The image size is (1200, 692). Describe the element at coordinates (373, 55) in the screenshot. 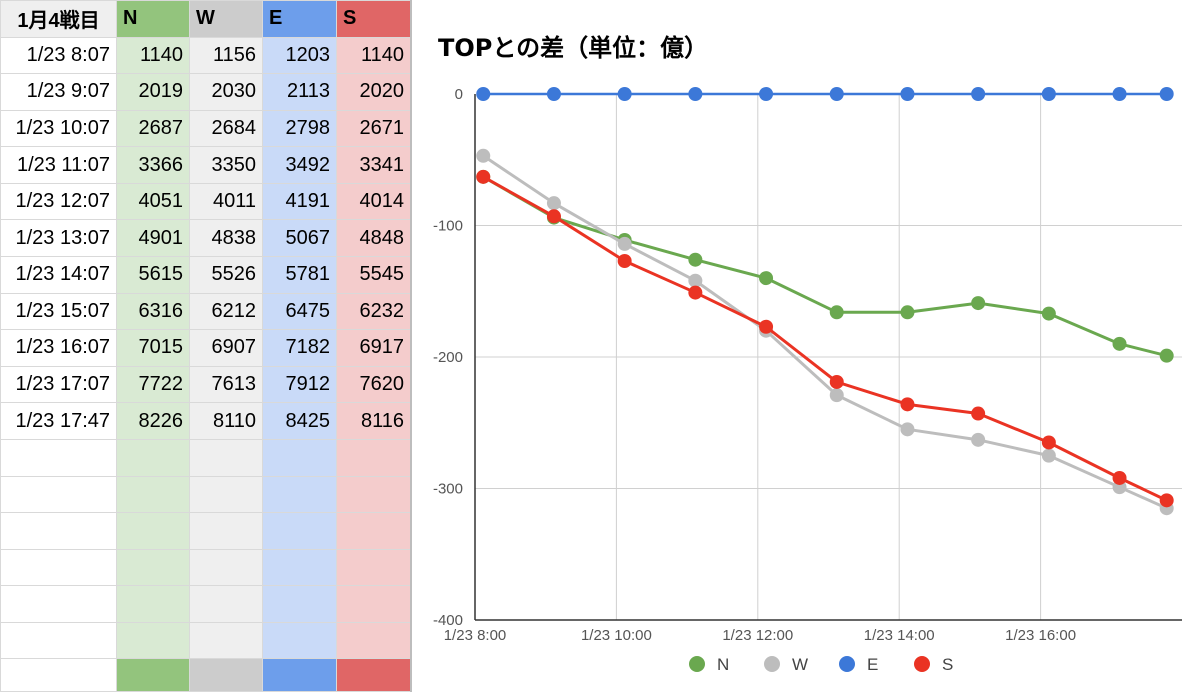

I see `value-cell-s: 1140` at that location.